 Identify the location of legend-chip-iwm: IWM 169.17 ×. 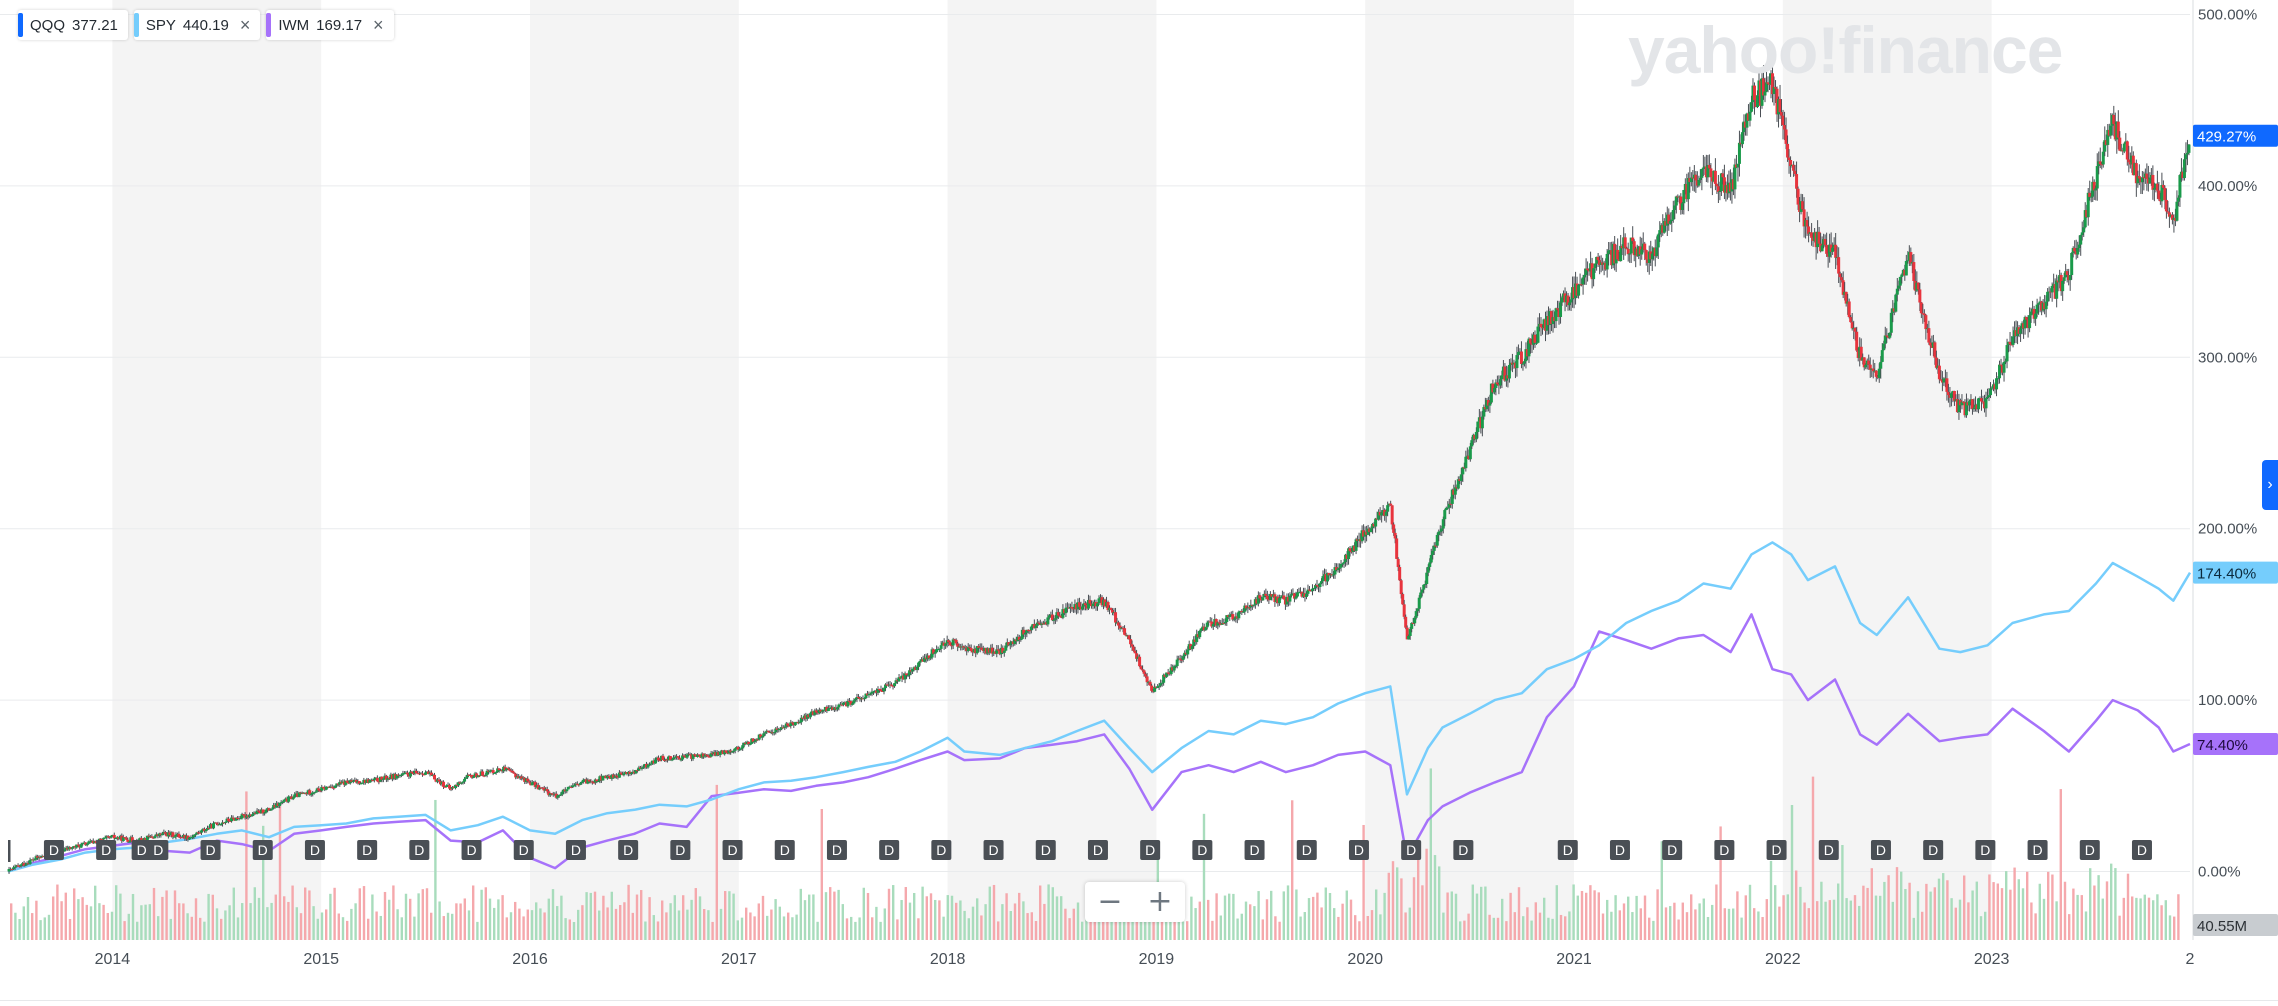
(330, 25).